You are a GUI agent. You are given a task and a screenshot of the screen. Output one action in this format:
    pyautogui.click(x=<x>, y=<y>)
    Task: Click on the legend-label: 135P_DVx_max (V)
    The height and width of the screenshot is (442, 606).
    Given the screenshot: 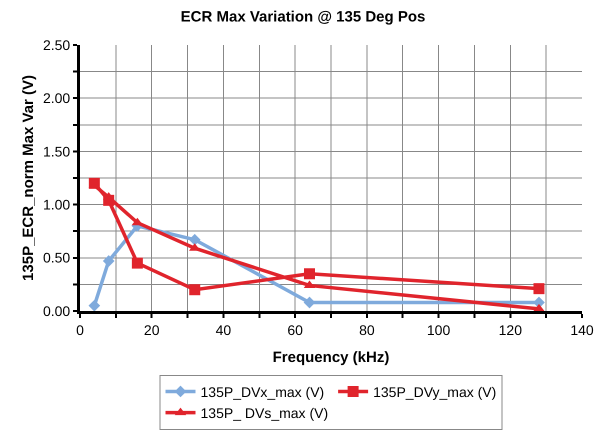 What is the action you would take?
    pyautogui.click(x=262, y=392)
    